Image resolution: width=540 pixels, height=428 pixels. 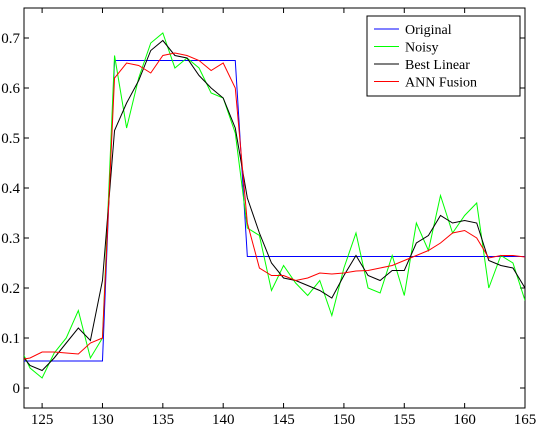 I want to click on legend-label-ann-fusion: ANN Fusion, so click(x=441, y=83).